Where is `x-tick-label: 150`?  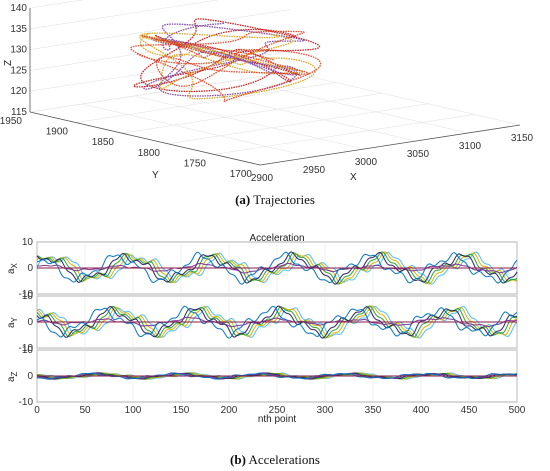 x-tick-label: 150 is located at coordinates (181, 410).